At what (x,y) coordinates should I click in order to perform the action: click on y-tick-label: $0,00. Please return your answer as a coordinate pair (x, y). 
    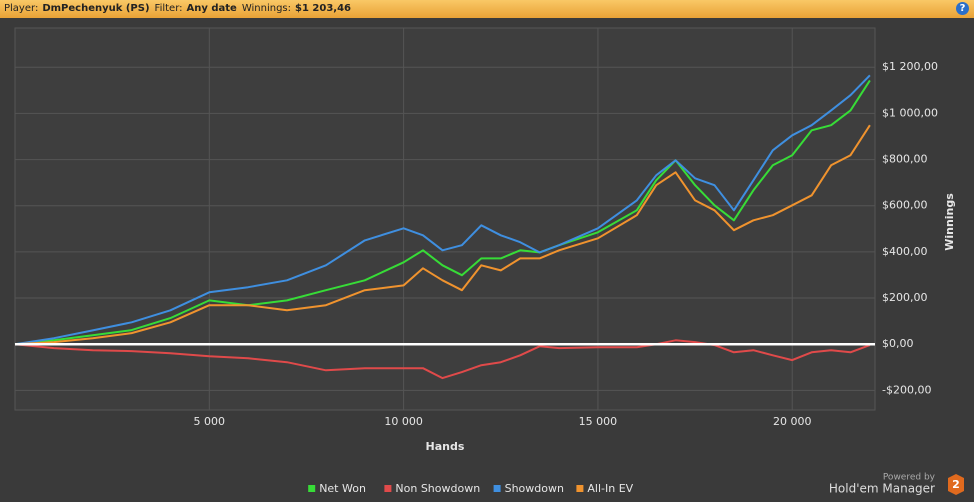
    Looking at the image, I should click on (898, 343).